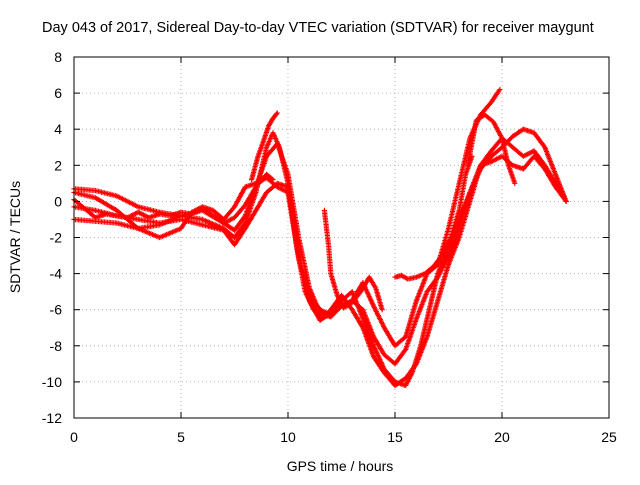 This screenshot has width=640, height=485. Describe the element at coordinates (181, 437) in the screenshot. I see `x-tick-label: 5` at that location.